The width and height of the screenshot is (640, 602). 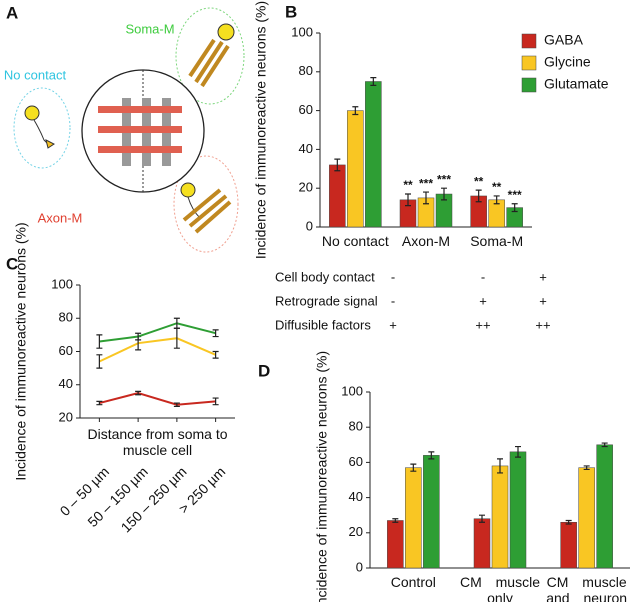 I want to click on row-label: Diffusible factors, so click(x=323, y=324).